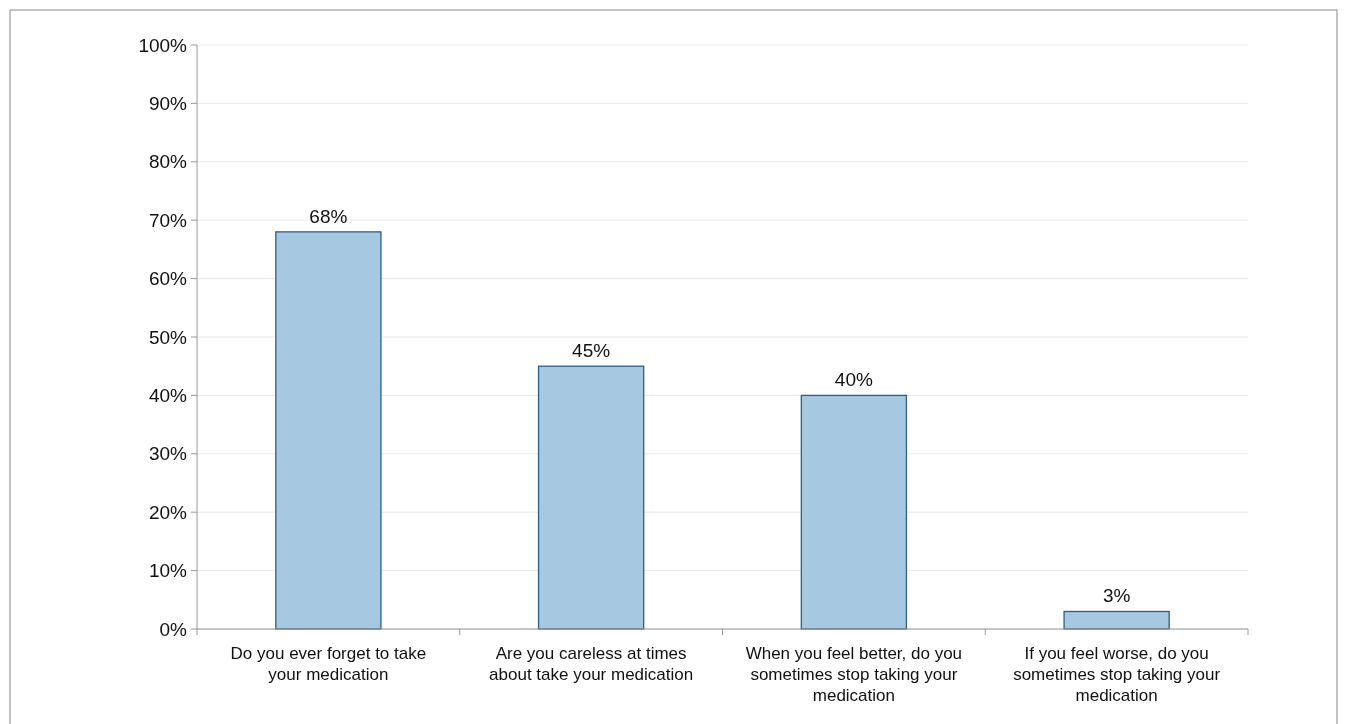 The height and width of the screenshot is (724, 1347). Describe the element at coordinates (1116, 596) in the screenshot. I see `data-label: 3%` at that location.